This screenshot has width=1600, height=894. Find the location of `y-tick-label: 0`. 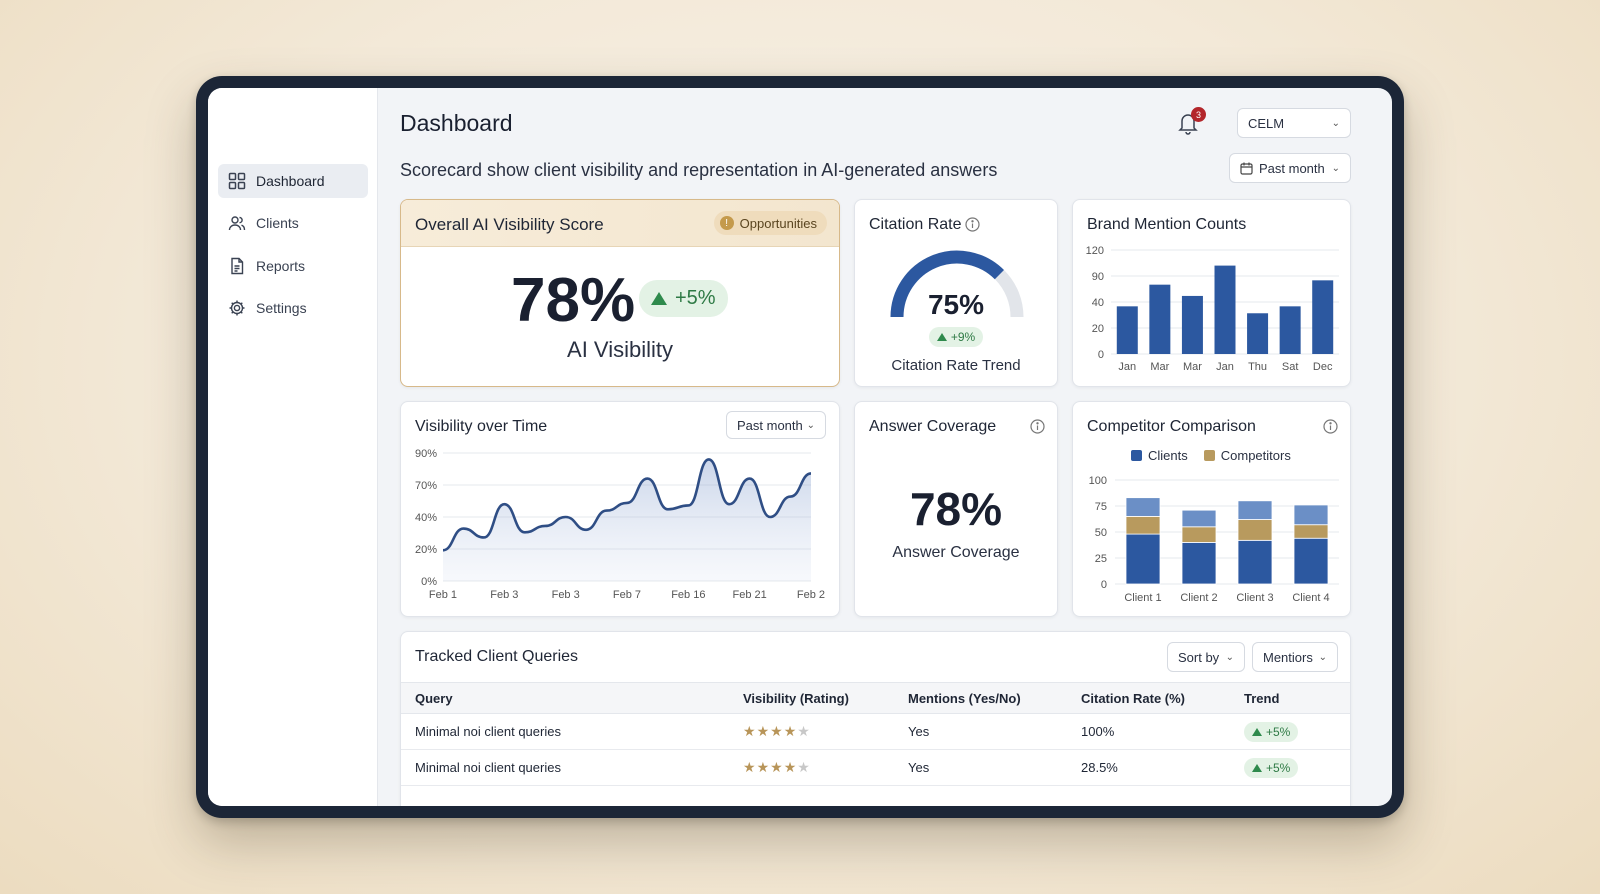

y-tick-label: 0 is located at coordinates (1104, 585).